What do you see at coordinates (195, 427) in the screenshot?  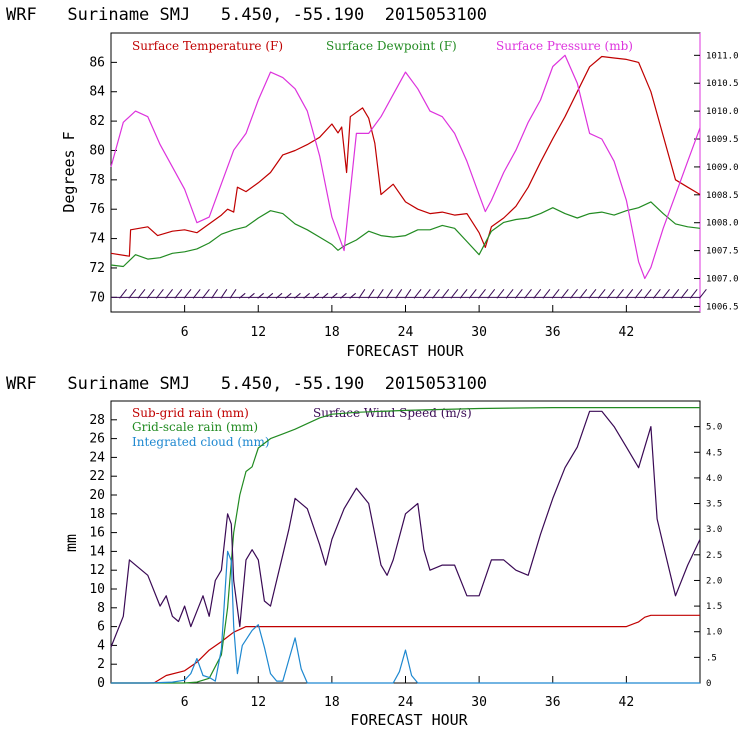 I see `legend-gridscale-rain: Grid-scale rain (mm)` at bounding box center [195, 427].